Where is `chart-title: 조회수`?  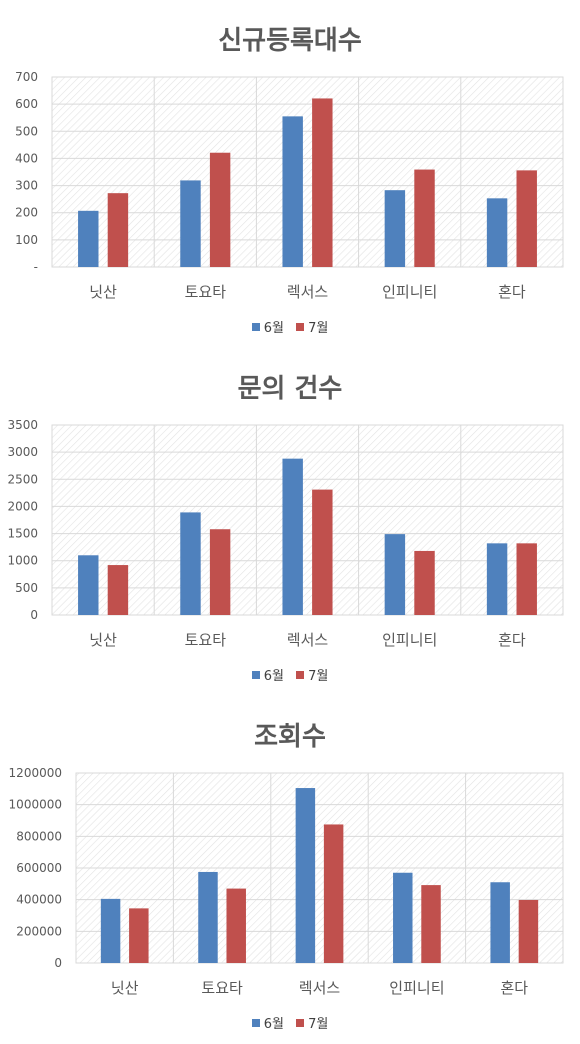 chart-title: 조회수 is located at coordinates (290, 737).